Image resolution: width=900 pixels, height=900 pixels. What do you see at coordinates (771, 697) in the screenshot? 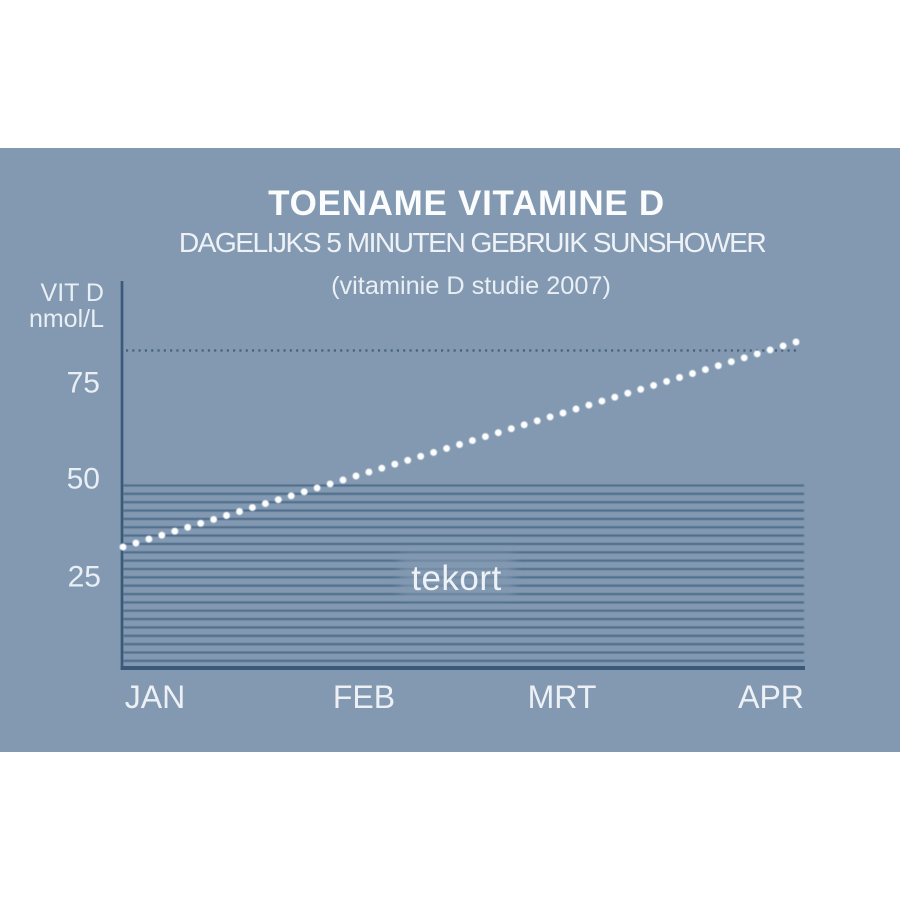
I see `svg-text: APR` at bounding box center [771, 697].